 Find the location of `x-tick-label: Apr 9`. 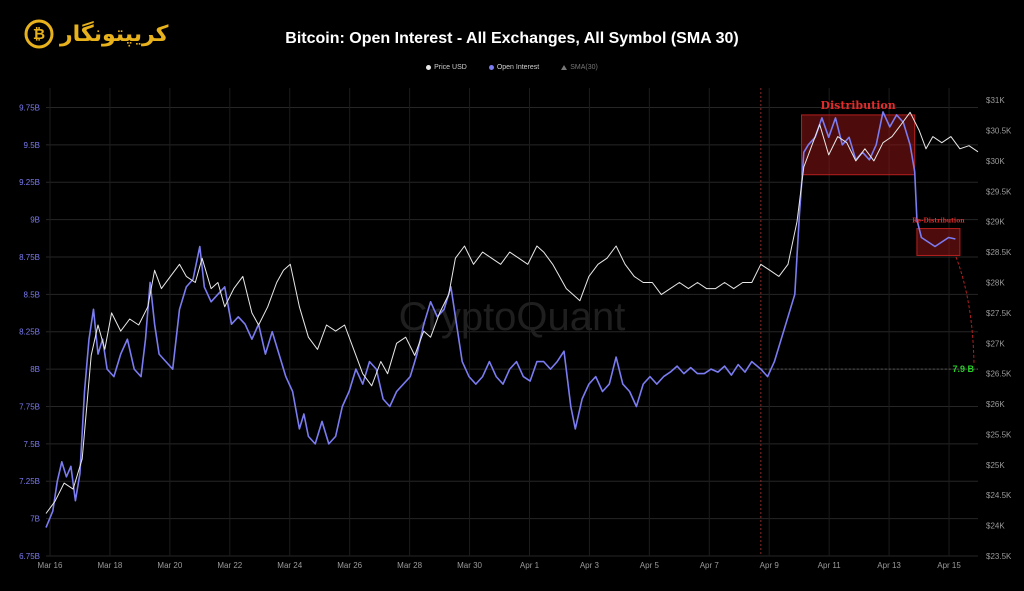

x-tick-label: Apr 9 is located at coordinates (770, 565).